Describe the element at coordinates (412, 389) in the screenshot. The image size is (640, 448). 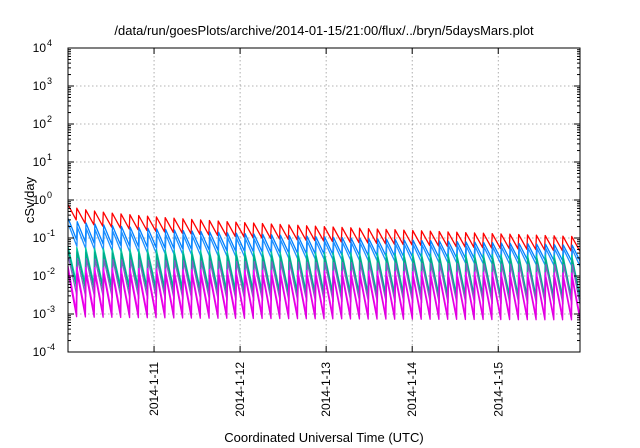
I see `x-tick-label: 2014-1-14` at that location.